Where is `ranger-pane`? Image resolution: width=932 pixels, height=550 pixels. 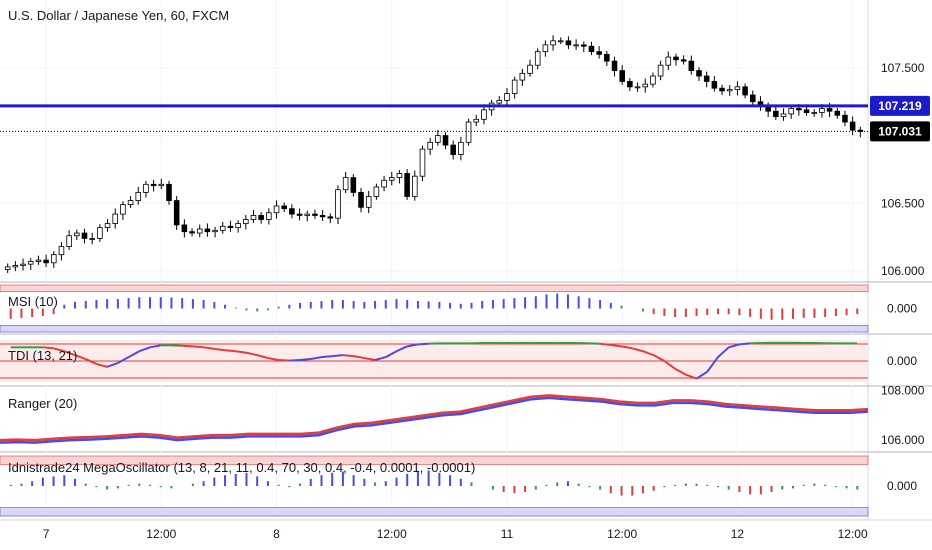 ranger-pane is located at coordinates (434, 419).